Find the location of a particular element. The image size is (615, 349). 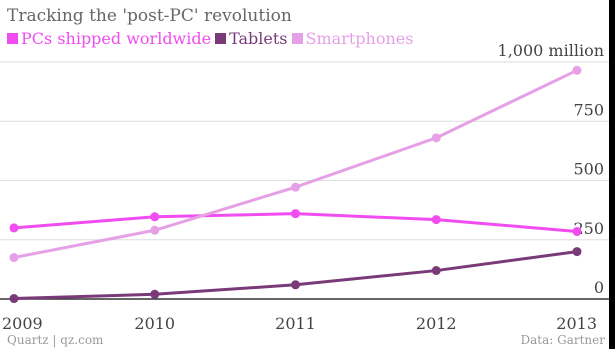

legend-label-pcs: PCs shipped worldwide is located at coordinates (116, 38).